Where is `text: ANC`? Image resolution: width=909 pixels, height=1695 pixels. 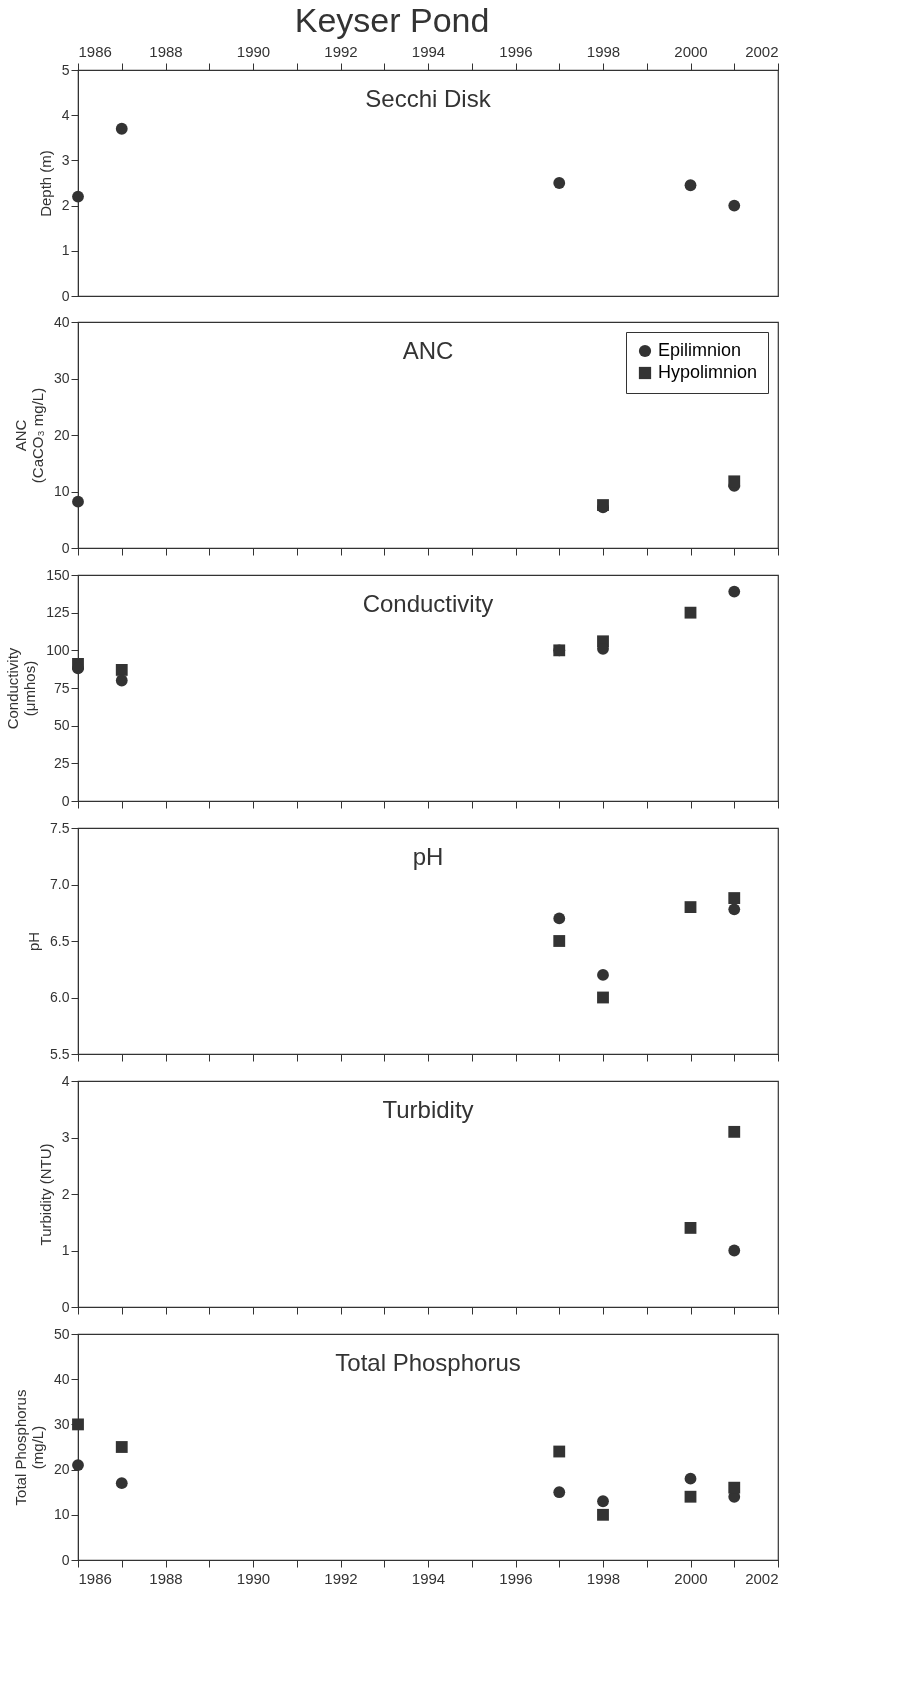
text: ANC is located at coordinates (428, 350).